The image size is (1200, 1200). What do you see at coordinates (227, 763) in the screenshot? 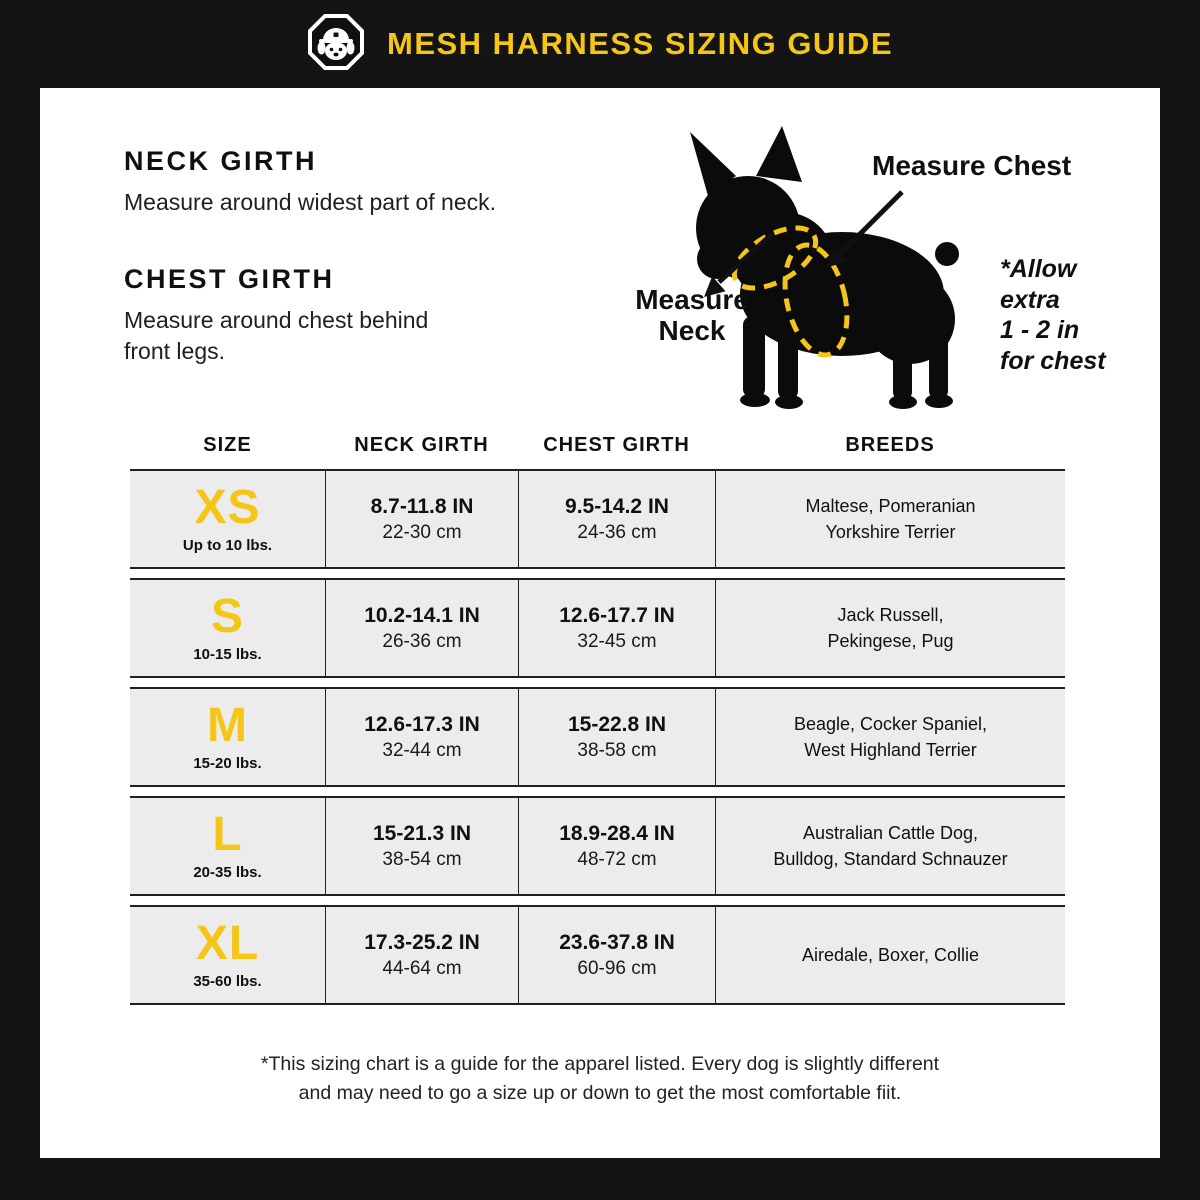
I see `weight-range: 15-20 lbs.` at bounding box center [227, 763].